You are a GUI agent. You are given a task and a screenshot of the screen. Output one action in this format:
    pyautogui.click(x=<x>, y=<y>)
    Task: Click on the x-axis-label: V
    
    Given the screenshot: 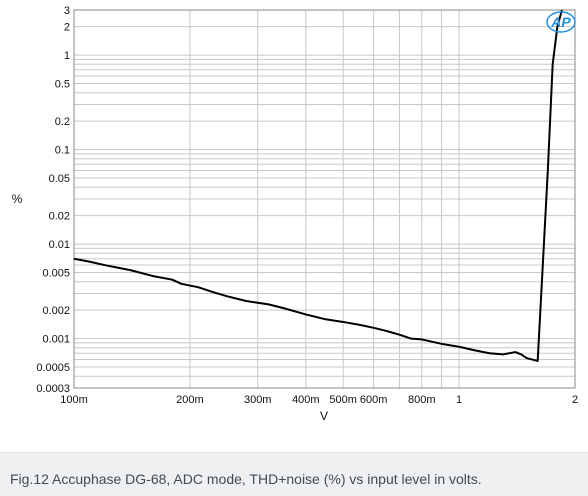 What is the action you would take?
    pyautogui.click(x=324, y=416)
    